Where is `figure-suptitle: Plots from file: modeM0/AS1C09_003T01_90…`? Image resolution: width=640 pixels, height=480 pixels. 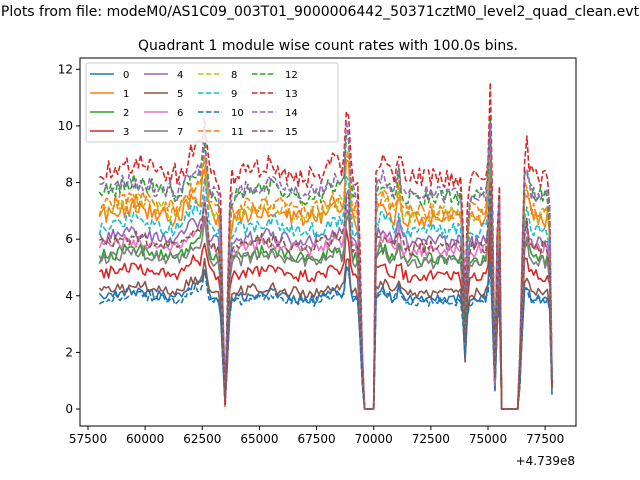 figure-suptitle: Plots from file: modeM0/AS1C09_003T01_90… is located at coordinates (320, 12).